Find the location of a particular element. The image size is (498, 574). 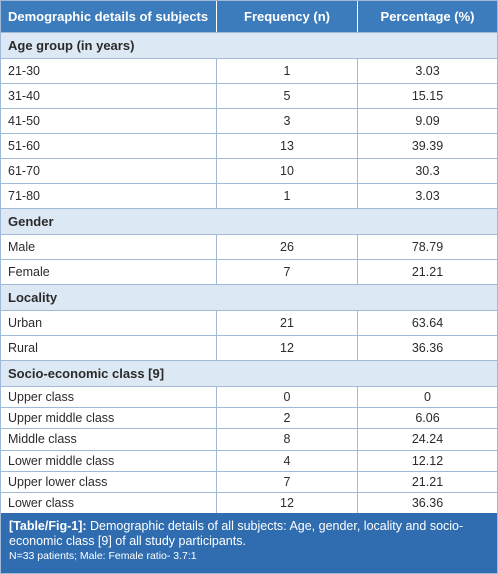

data-cell: 21 is located at coordinates (287, 323).